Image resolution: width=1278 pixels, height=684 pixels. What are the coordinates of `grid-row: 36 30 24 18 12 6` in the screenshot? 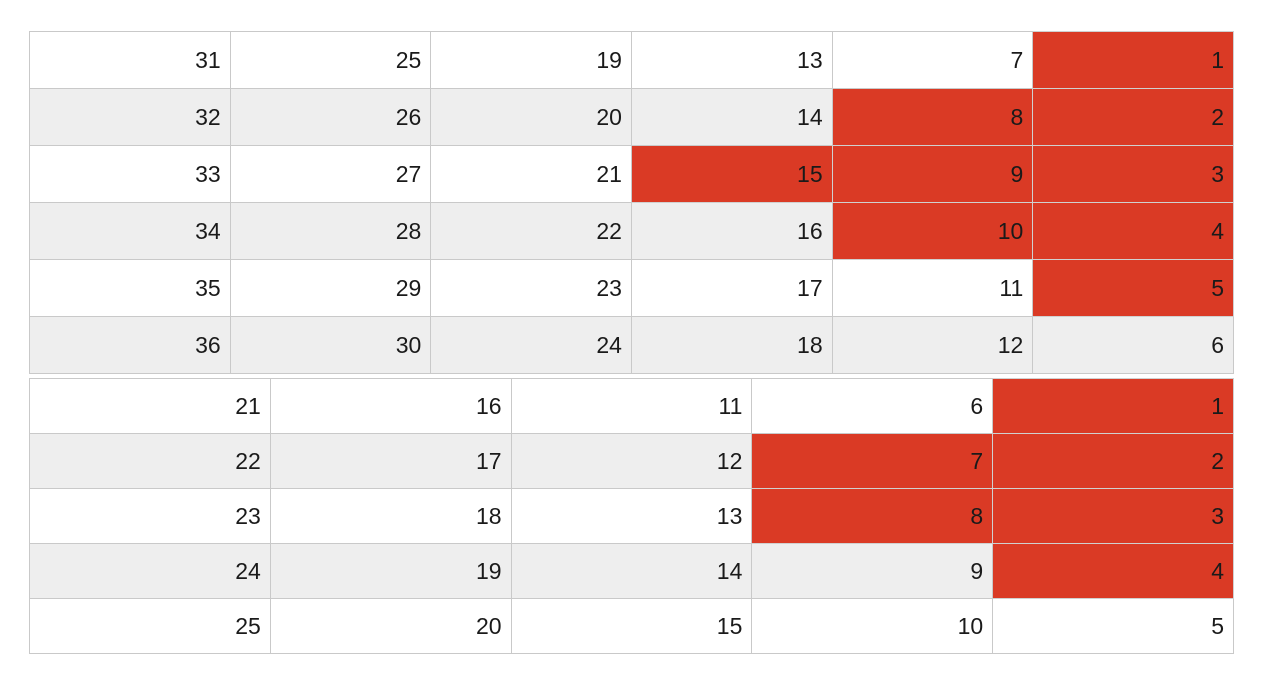 It's located at (631, 345).